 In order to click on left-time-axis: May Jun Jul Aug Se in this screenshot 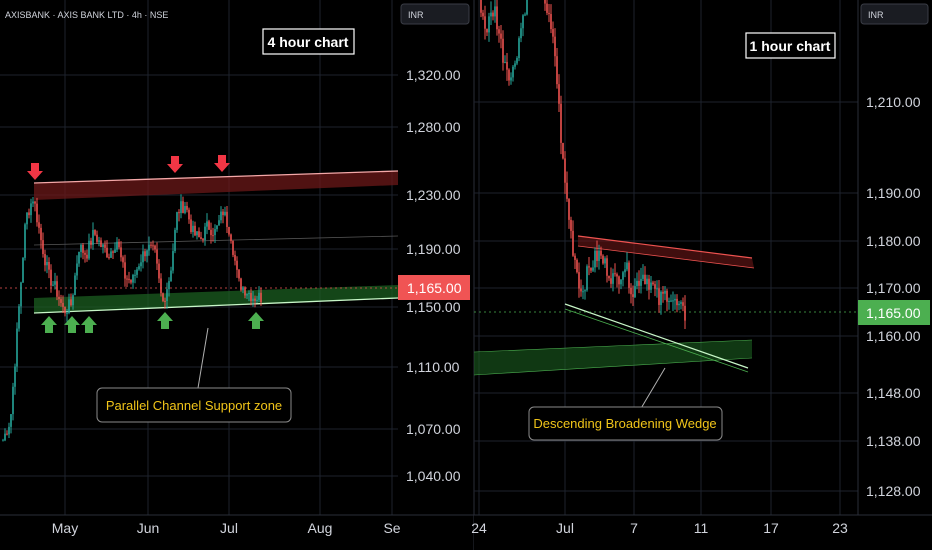, I will do `click(237, 532)`.